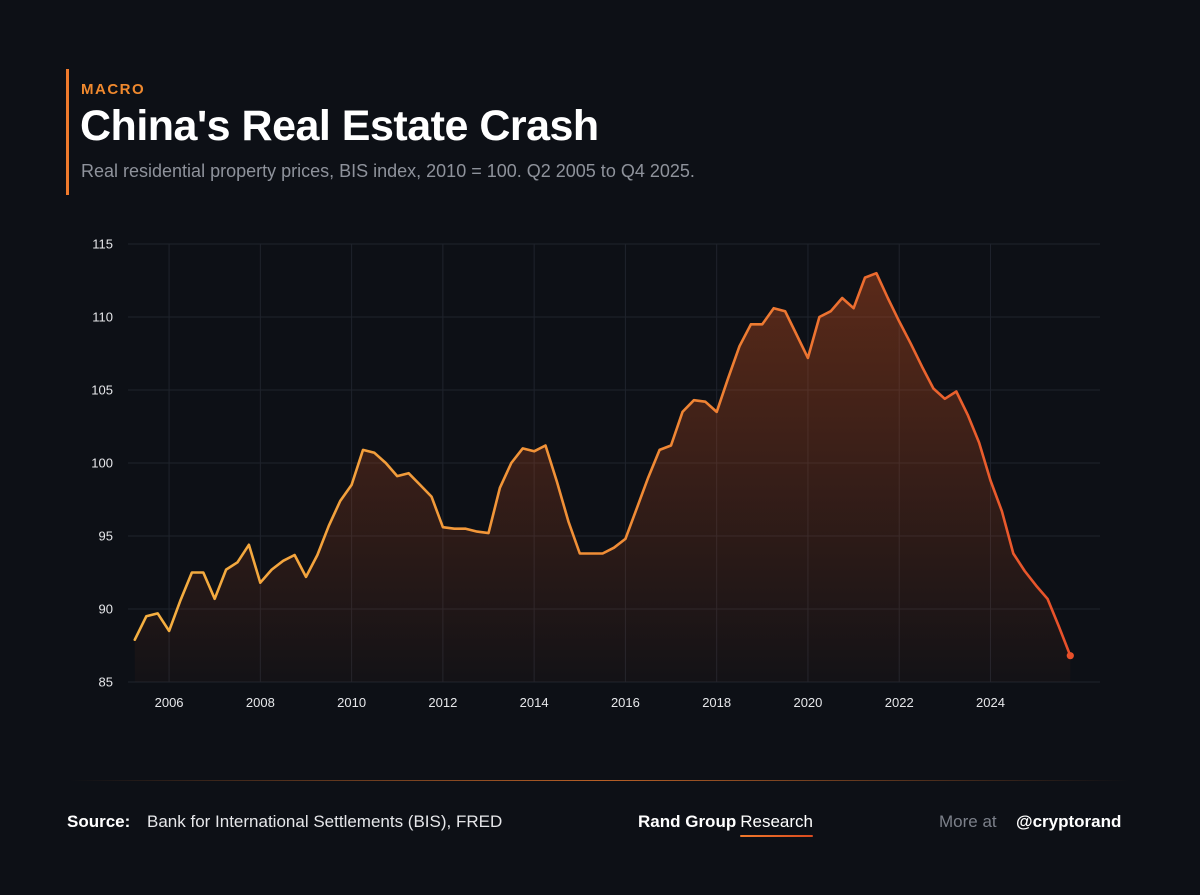  Describe the element at coordinates (1070, 656) in the screenshot. I see `latest-data-point` at that location.